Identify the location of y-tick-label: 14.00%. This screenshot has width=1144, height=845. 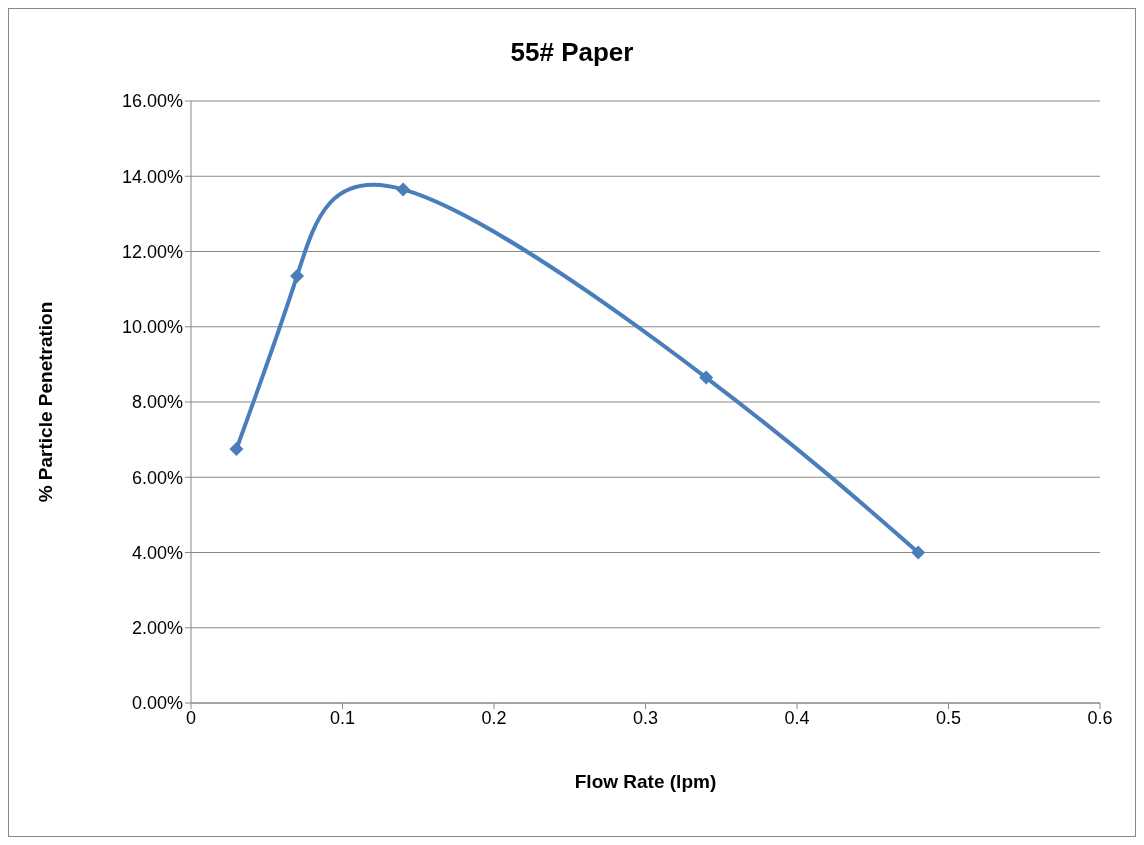
(152, 176).